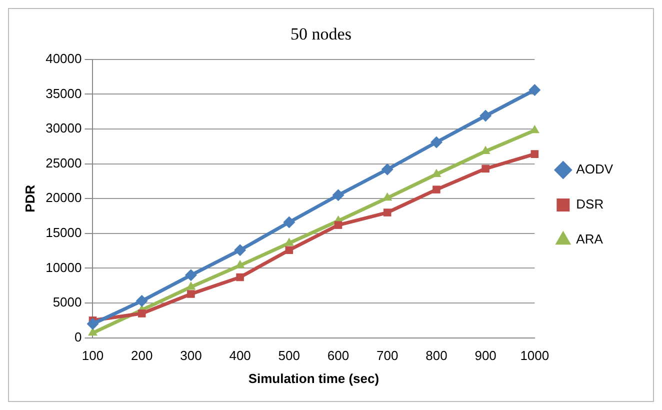  I want to click on y-tick-label: 25000, so click(64, 162).